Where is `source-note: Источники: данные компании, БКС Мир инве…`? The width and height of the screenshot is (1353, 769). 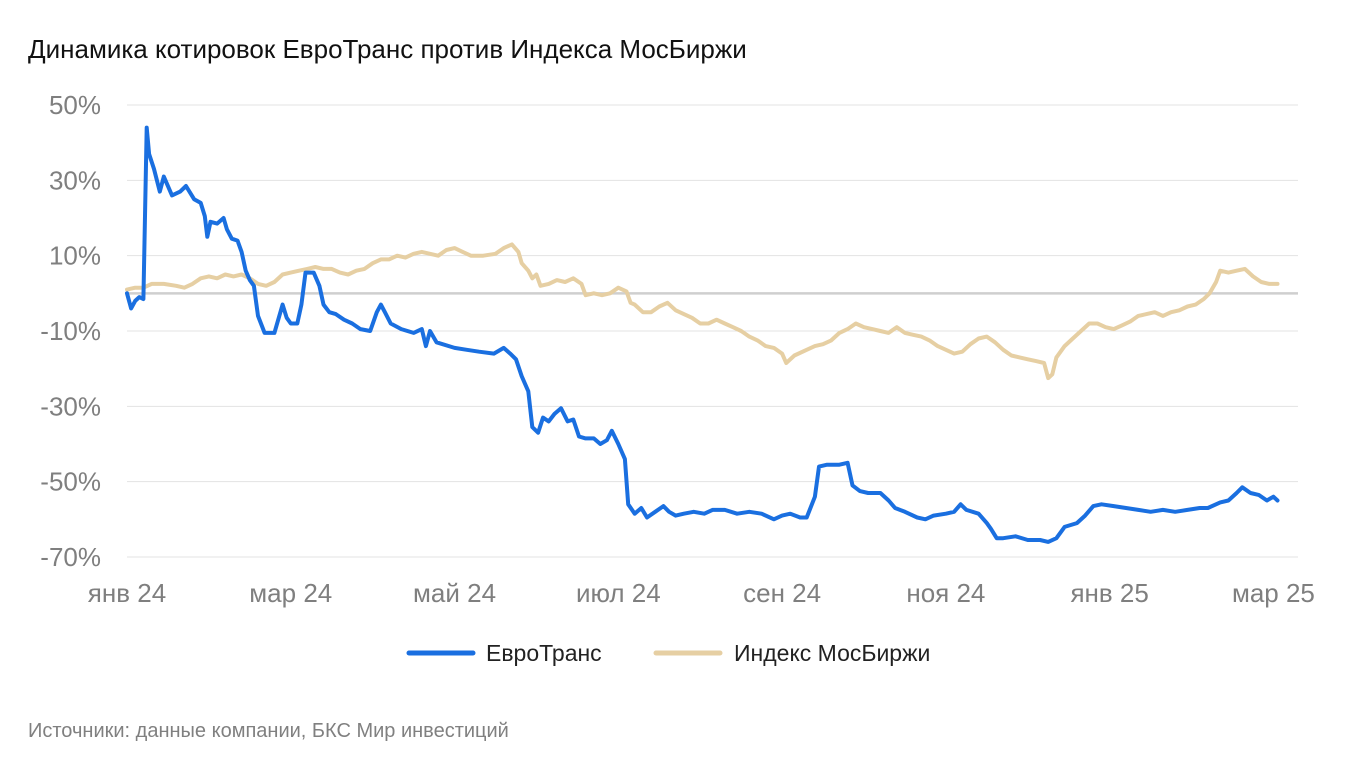
source-note: Источники: данные компании, БКС Мир инве… is located at coordinates (268, 731).